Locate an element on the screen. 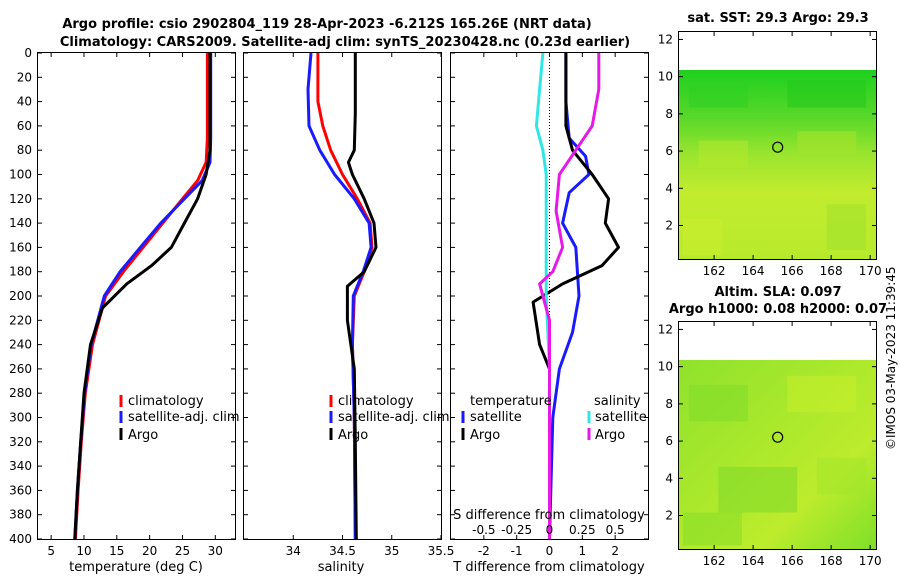 This screenshot has width=900, height=580. legend-title-temperature: temperature is located at coordinates (511, 401).